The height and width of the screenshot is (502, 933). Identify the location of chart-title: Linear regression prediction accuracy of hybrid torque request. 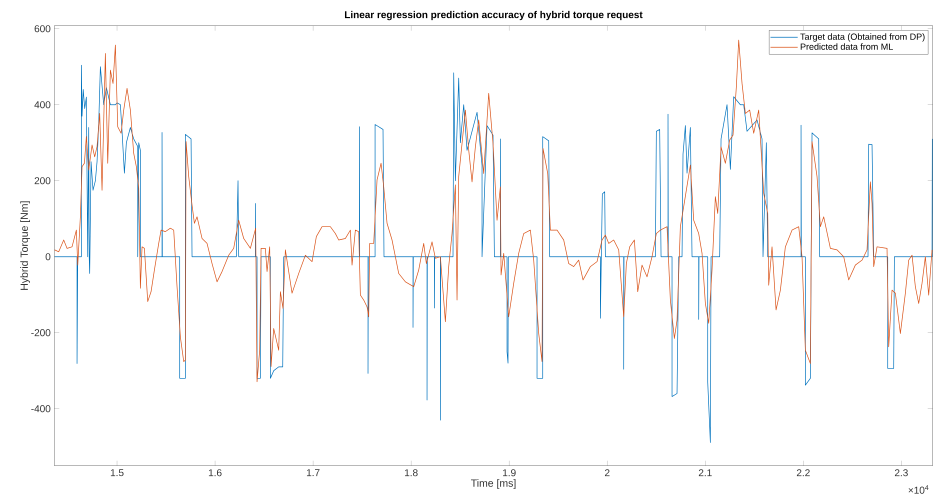
(493, 15).